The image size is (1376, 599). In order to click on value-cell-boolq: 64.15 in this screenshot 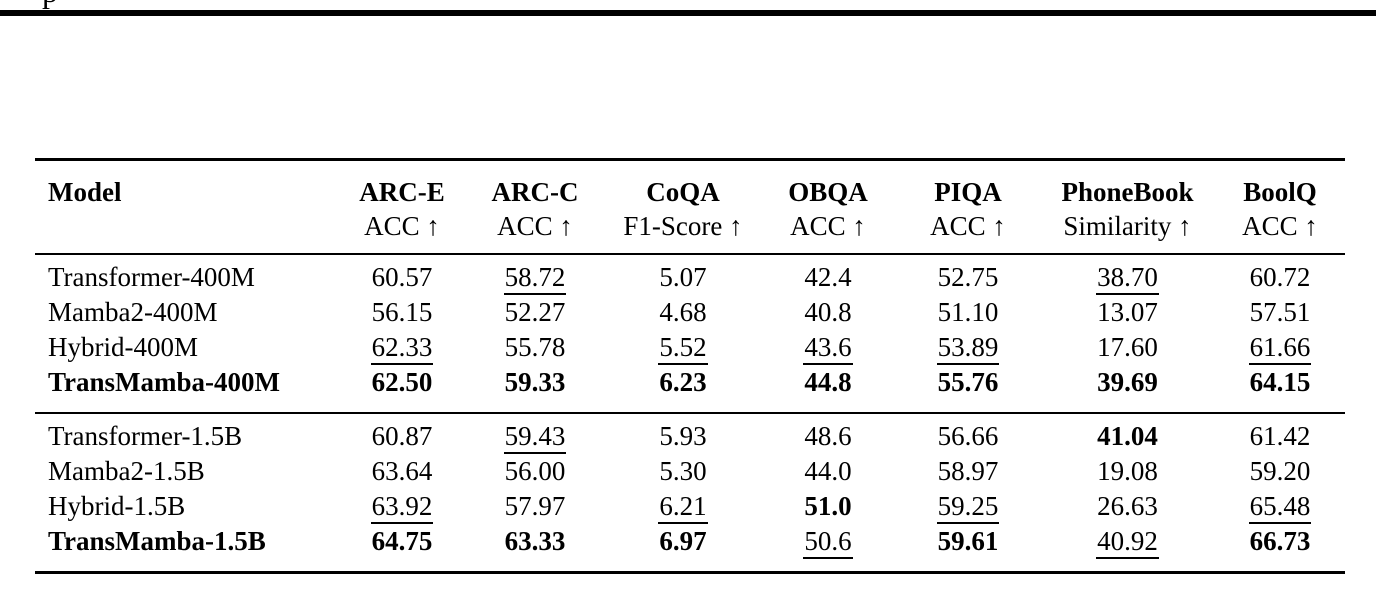, I will do `click(1280, 382)`.